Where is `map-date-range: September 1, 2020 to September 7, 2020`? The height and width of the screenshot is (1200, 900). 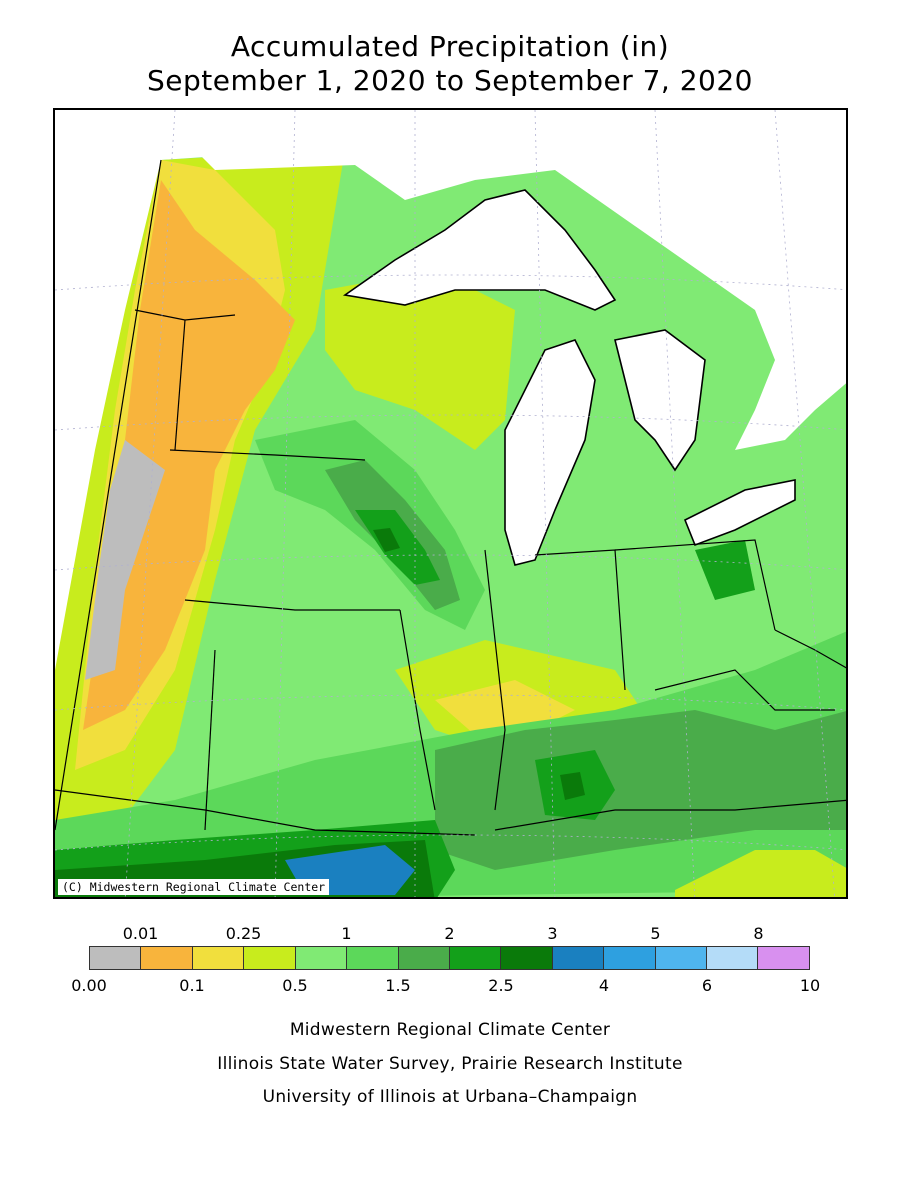
map-date-range: September 1, 2020 to September 7, 2020 is located at coordinates (450, 80).